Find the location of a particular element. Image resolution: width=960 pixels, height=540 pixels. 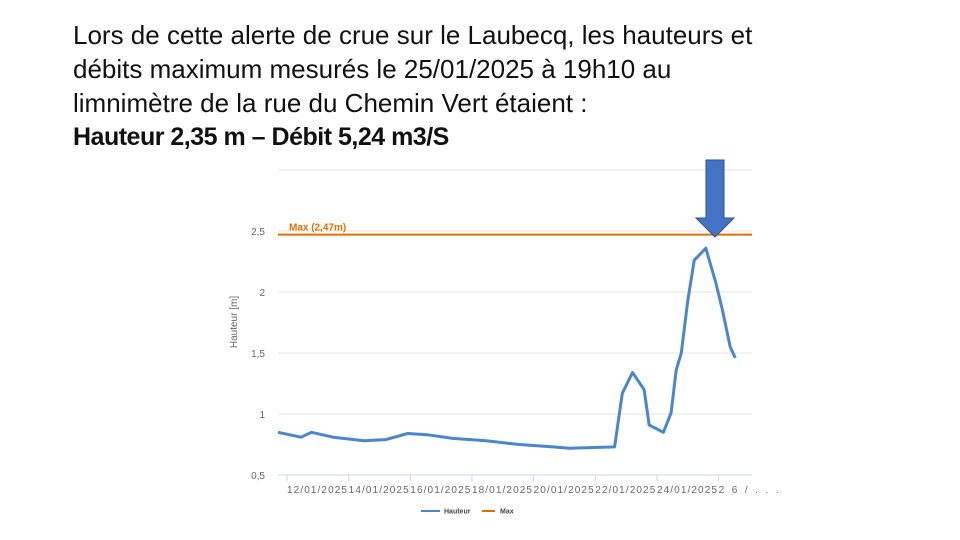

x-tick-label: 24/01/2025 is located at coordinates (687, 490).